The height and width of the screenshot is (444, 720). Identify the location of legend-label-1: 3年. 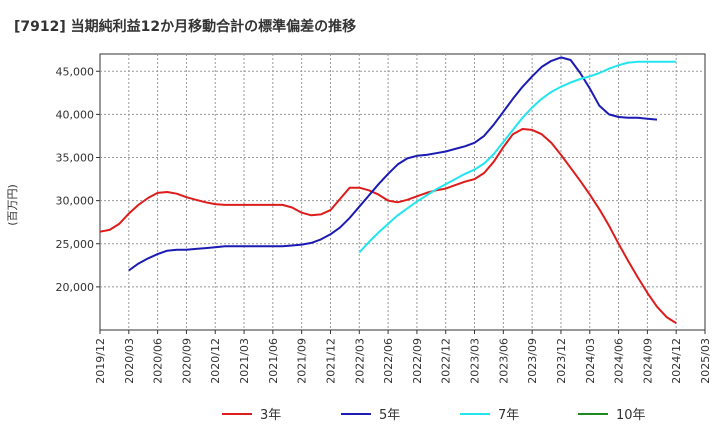
(270, 415).